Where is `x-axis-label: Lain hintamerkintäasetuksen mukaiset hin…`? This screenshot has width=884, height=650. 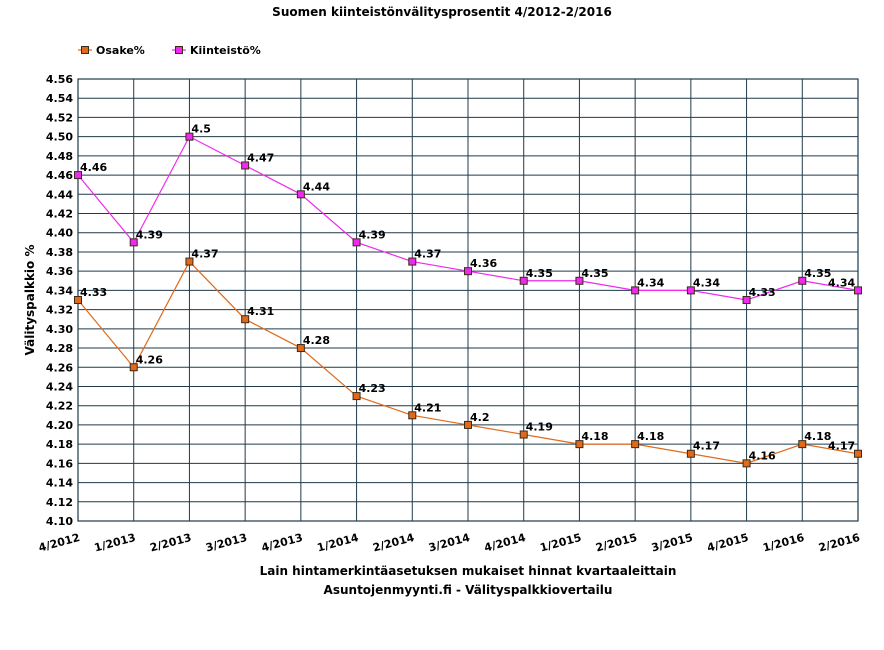 x-axis-label: Lain hintamerkintäasetuksen mukaiset hin… is located at coordinates (468, 571).